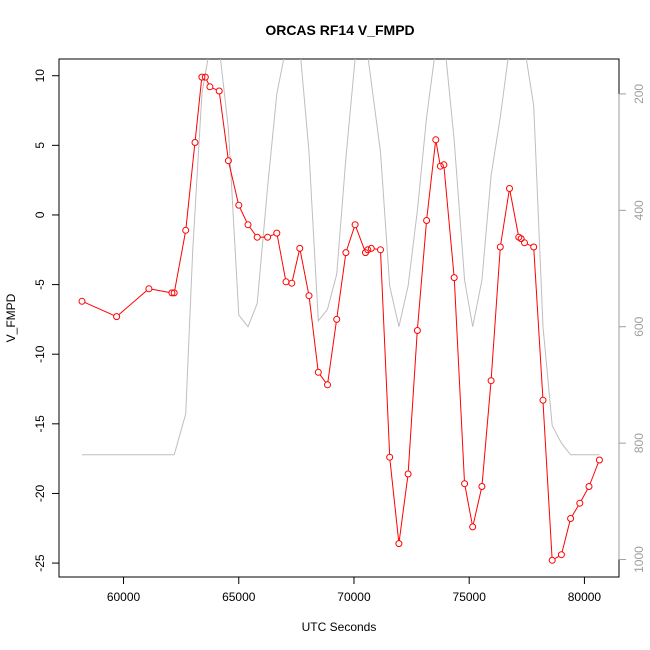 The width and height of the screenshot is (650, 650). I want to click on y2-tick-label: 800, so click(639, 443).